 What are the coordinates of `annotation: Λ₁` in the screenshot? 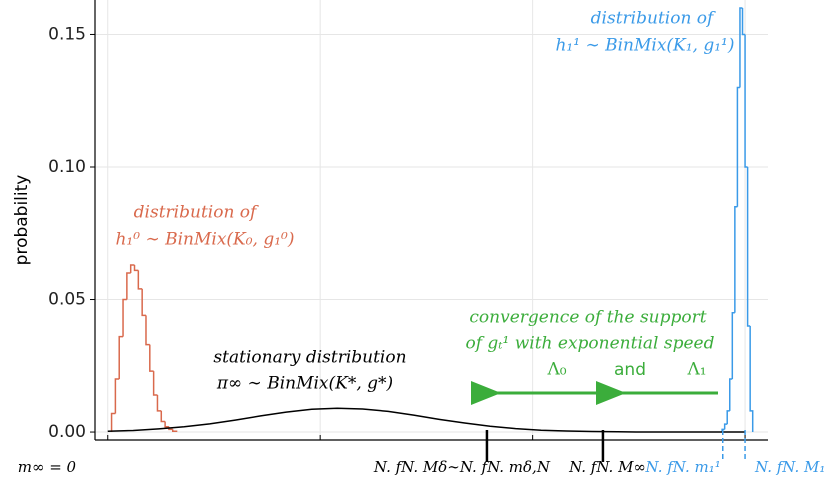 It's located at (696, 370).